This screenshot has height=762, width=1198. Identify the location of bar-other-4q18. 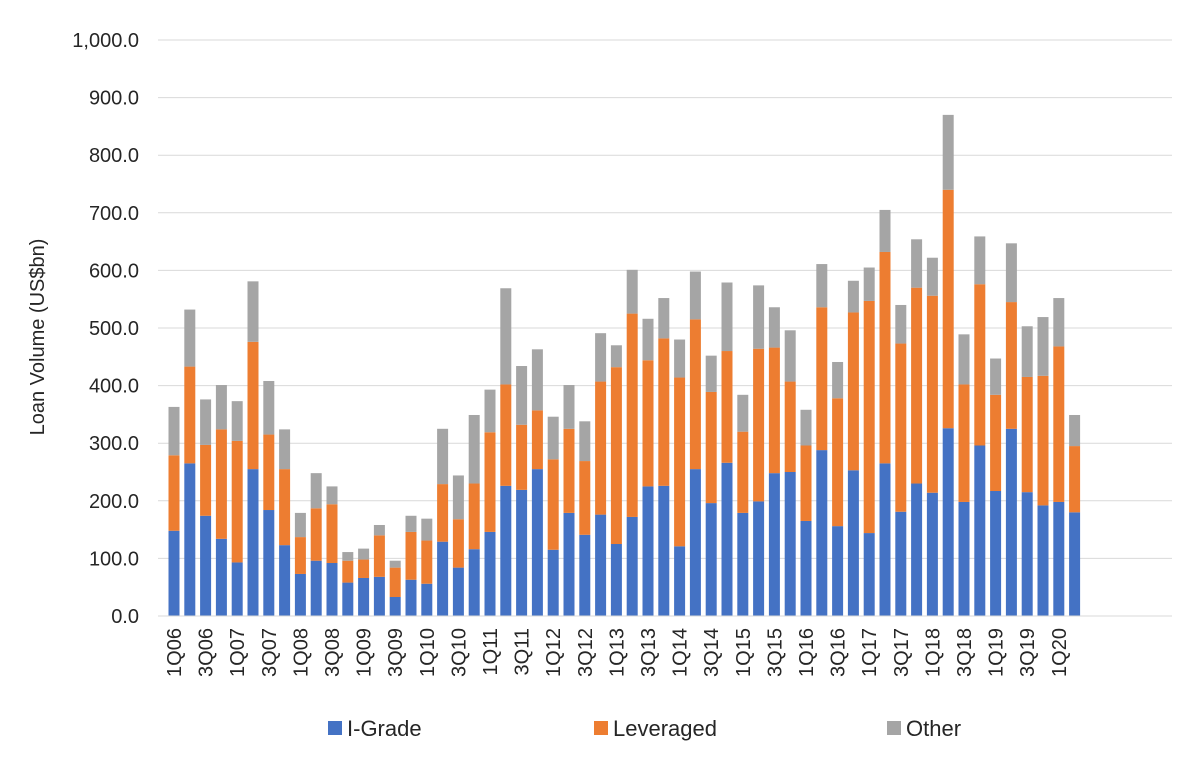
(980, 260).